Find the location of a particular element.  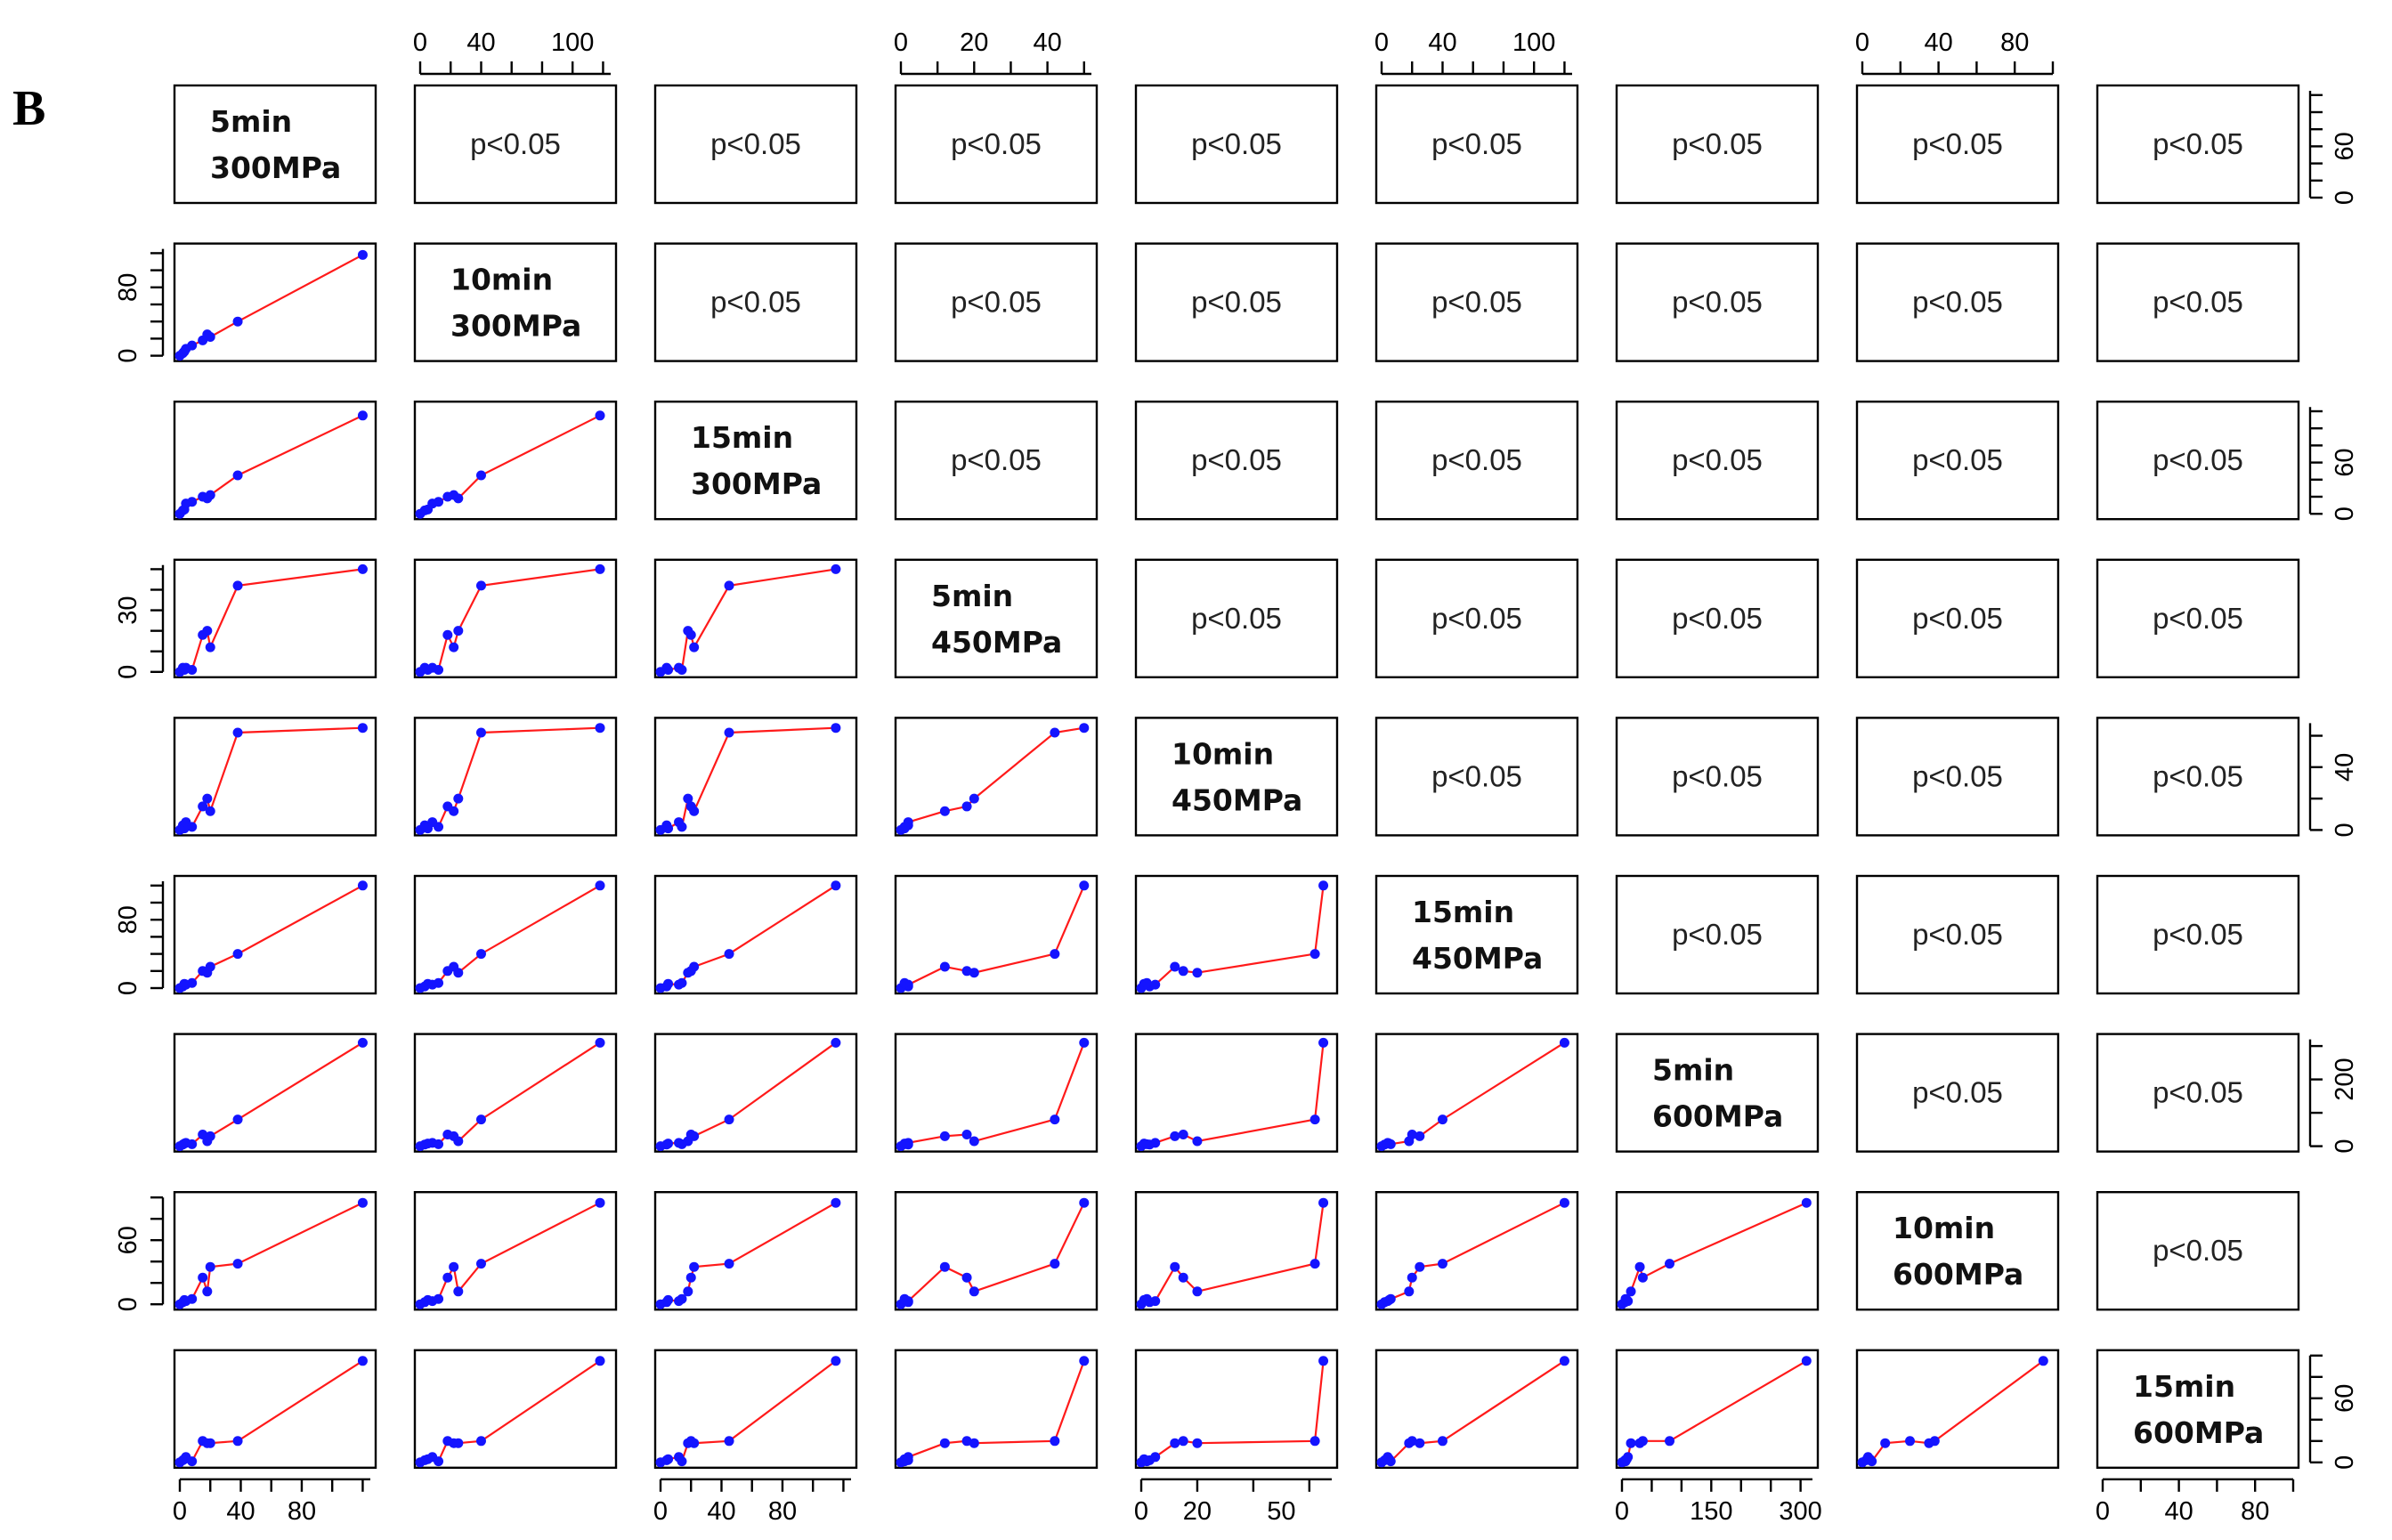

panel-r8-c1 is located at coordinates (275, 1250).